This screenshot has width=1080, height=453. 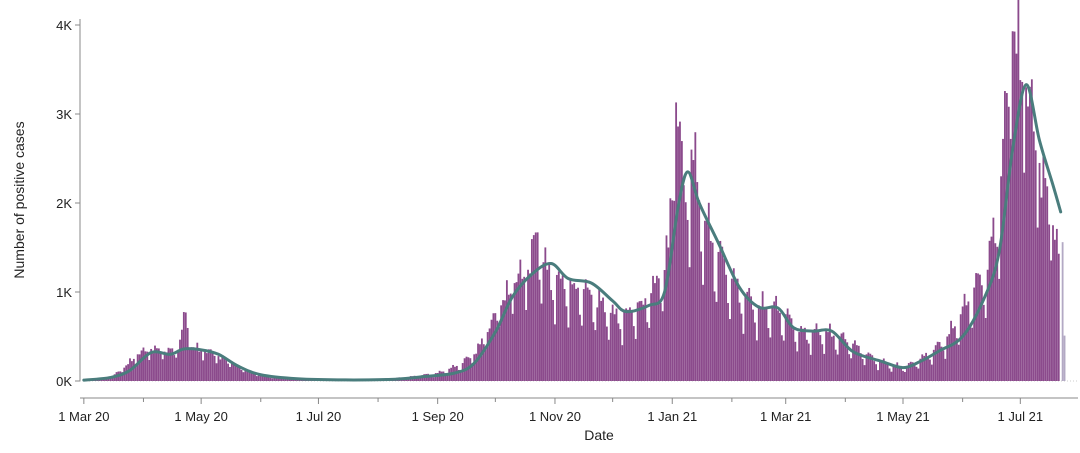 What do you see at coordinates (64, 114) in the screenshot?
I see `y-tick-label: 3K` at bounding box center [64, 114].